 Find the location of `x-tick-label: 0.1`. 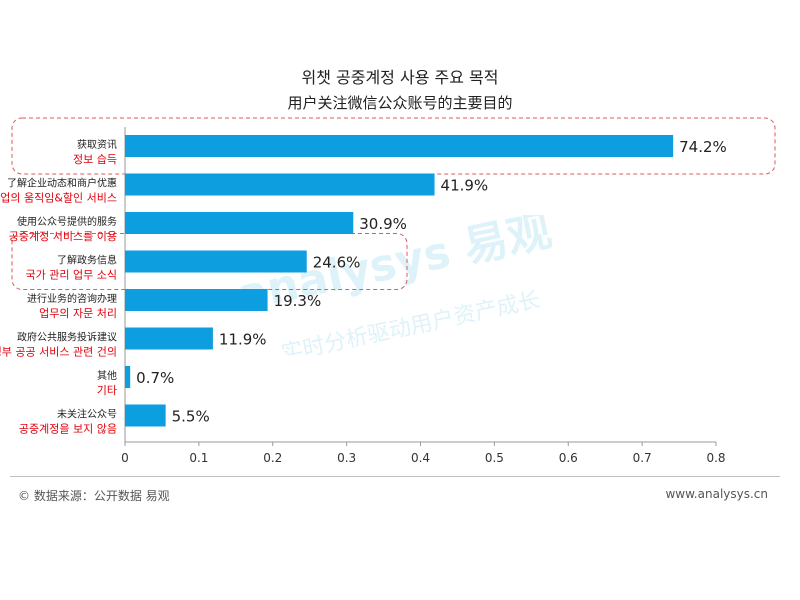

x-tick-label: 0.1 is located at coordinates (198, 458).